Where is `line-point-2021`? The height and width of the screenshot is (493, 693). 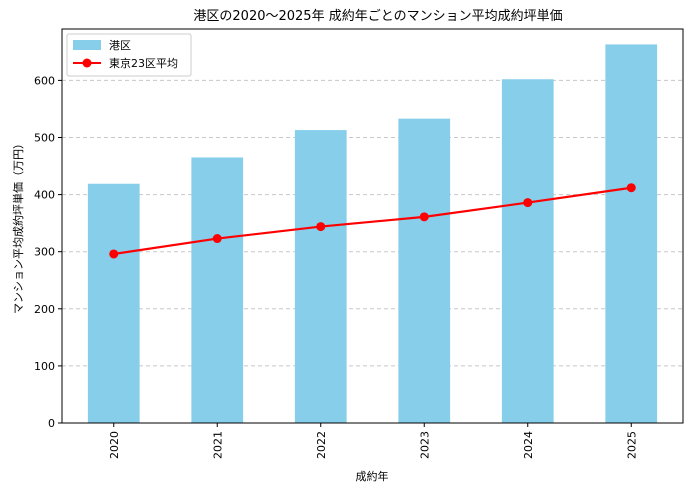
line-point-2021 is located at coordinates (217, 239).